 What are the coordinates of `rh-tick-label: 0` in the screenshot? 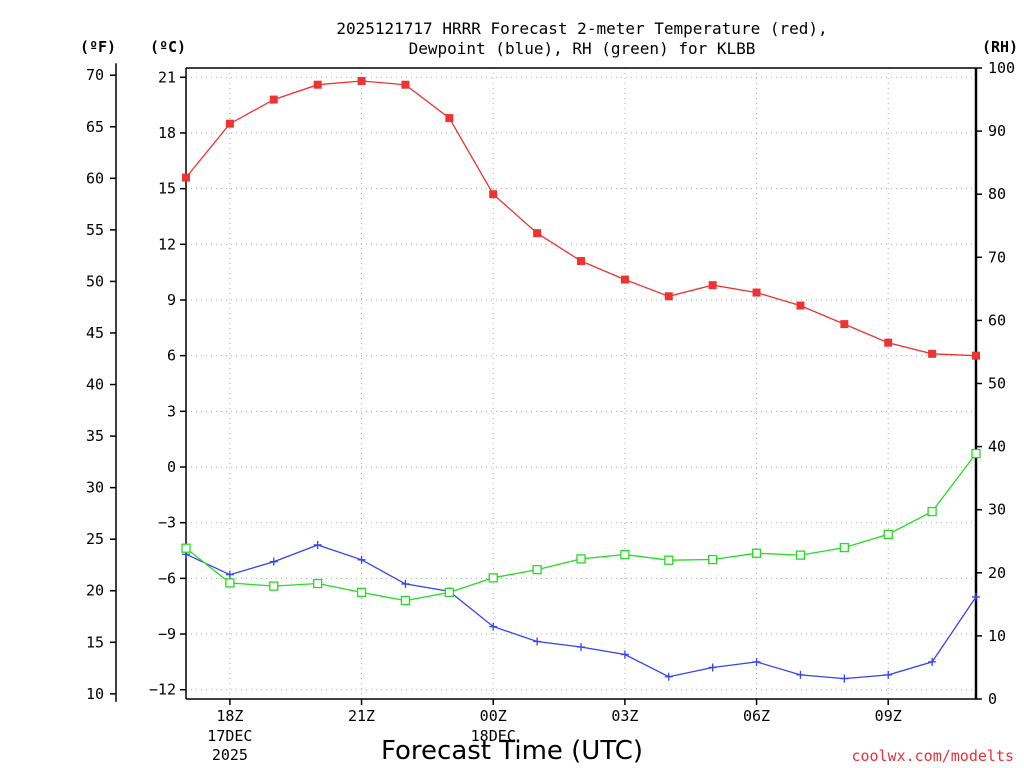 It's located at (992, 699).